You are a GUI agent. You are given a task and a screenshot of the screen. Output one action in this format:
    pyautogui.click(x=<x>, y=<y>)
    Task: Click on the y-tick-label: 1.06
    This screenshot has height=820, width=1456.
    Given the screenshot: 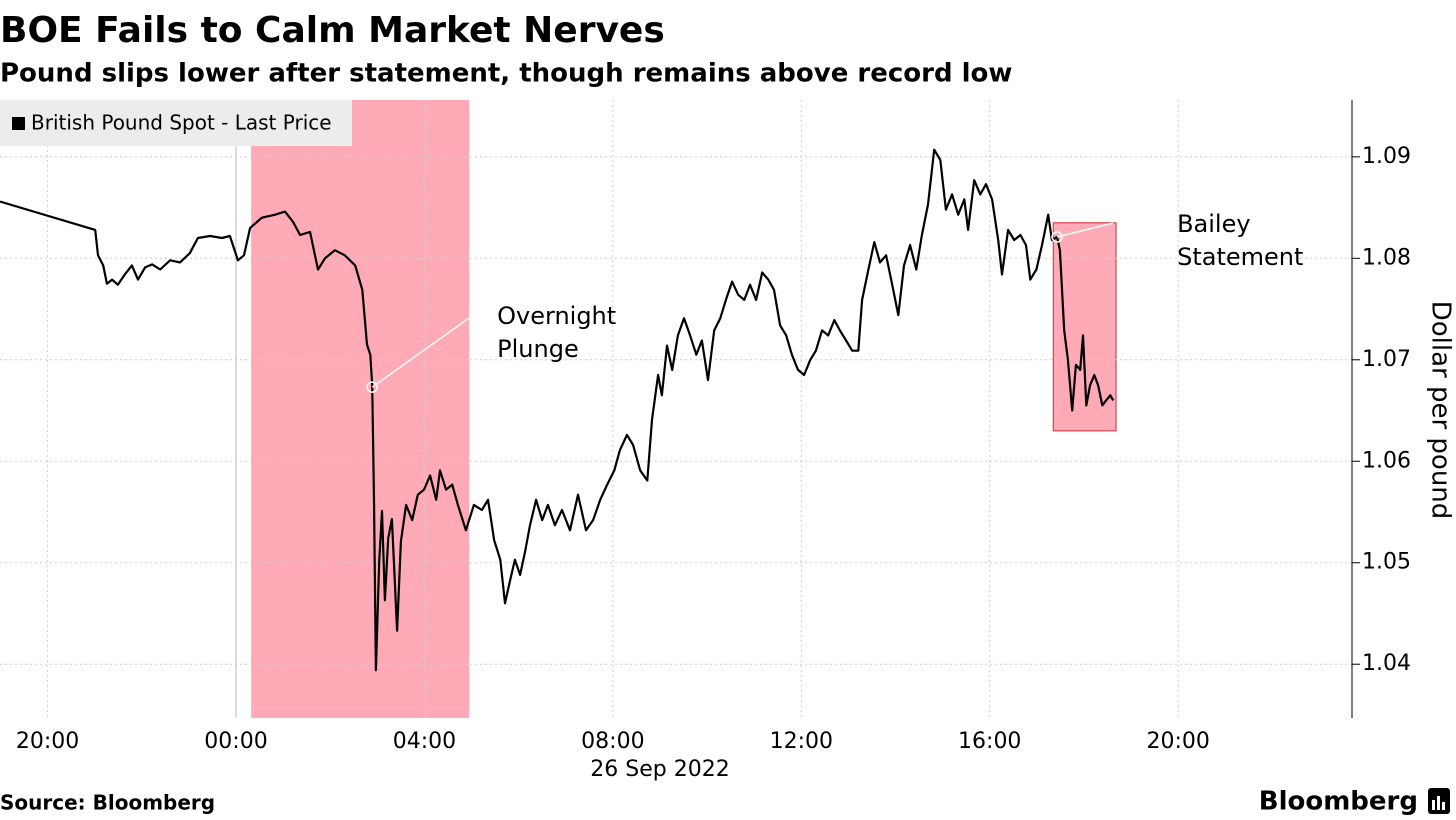 What is the action you would take?
    pyautogui.click(x=1386, y=460)
    